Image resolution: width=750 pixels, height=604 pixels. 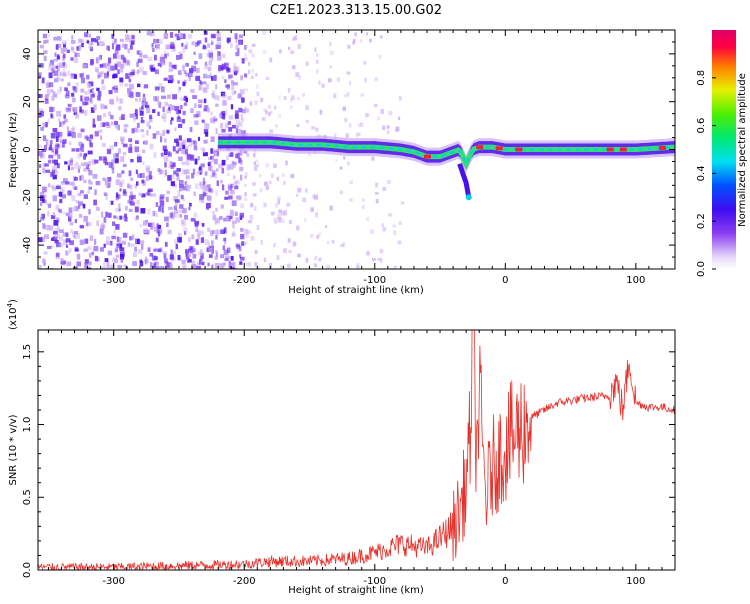 I want to click on y-tick-label: -40, so click(x=27, y=245).